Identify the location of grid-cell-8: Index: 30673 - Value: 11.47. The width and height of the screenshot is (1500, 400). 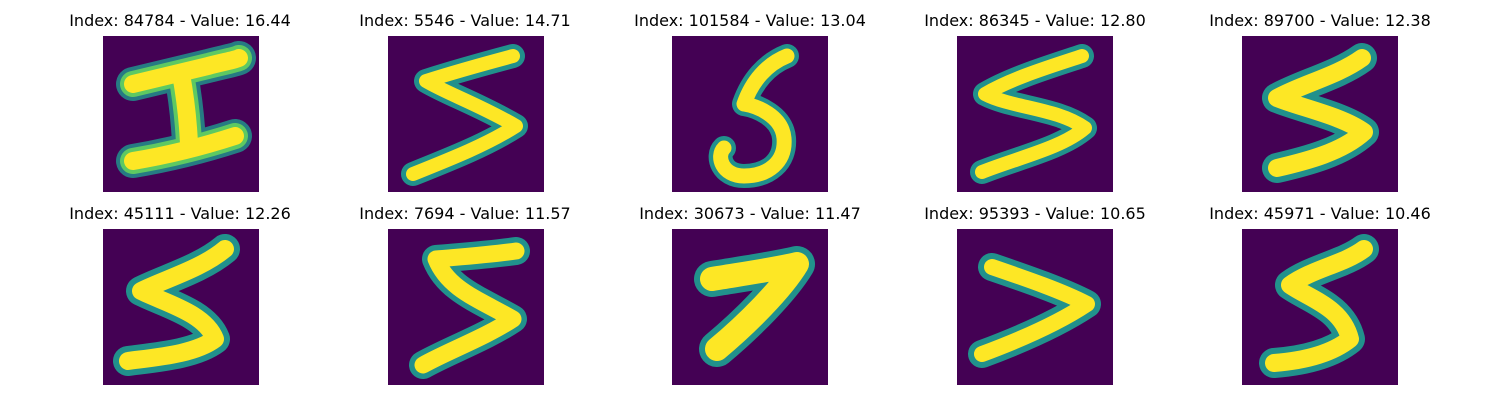
(750, 300).